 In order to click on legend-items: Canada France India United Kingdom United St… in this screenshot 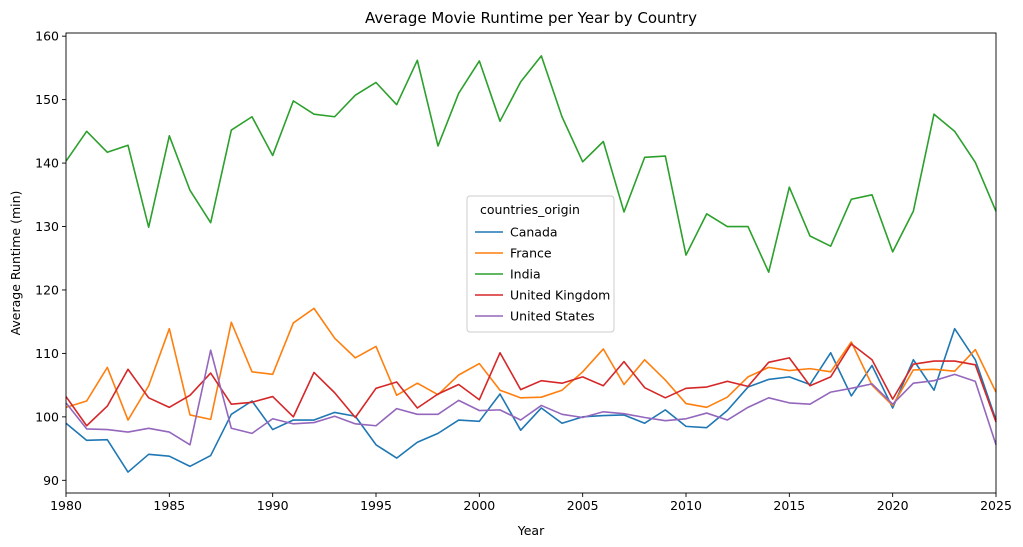, I will do `click(542, 274)`.